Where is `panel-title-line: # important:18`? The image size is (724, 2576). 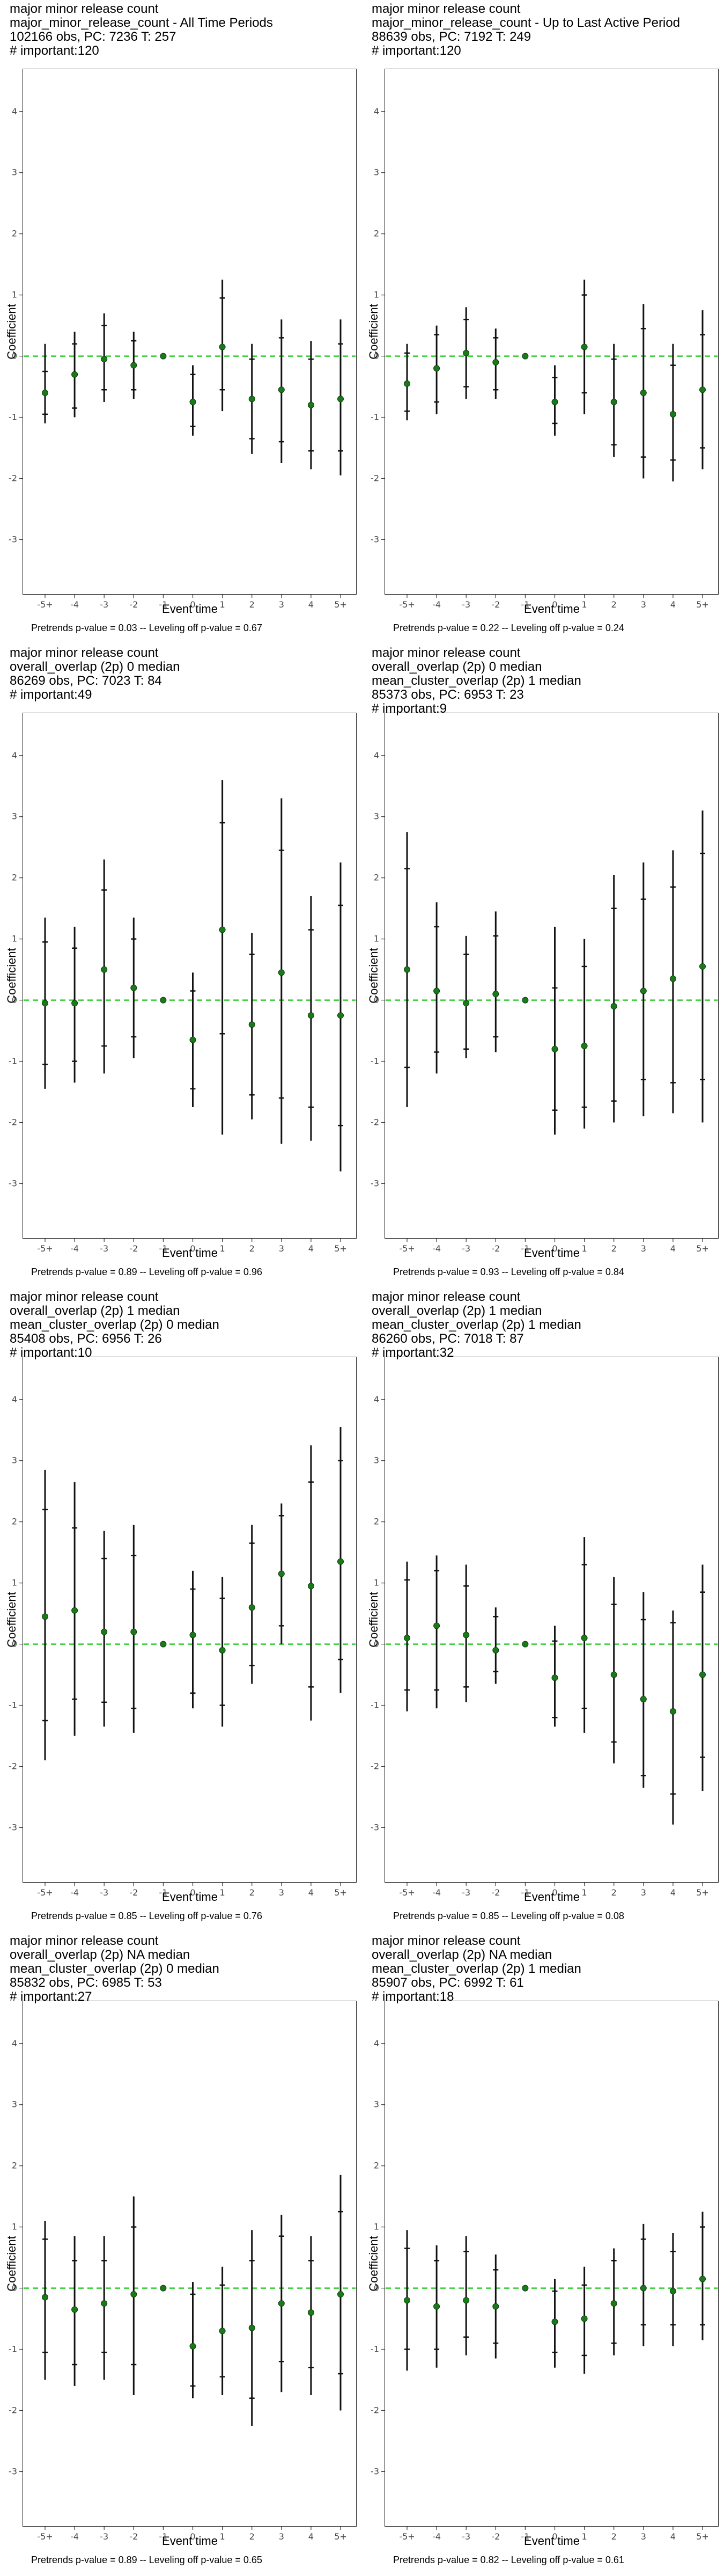
panel-title-line: # important:18 is located at coordinates (413, 1996).